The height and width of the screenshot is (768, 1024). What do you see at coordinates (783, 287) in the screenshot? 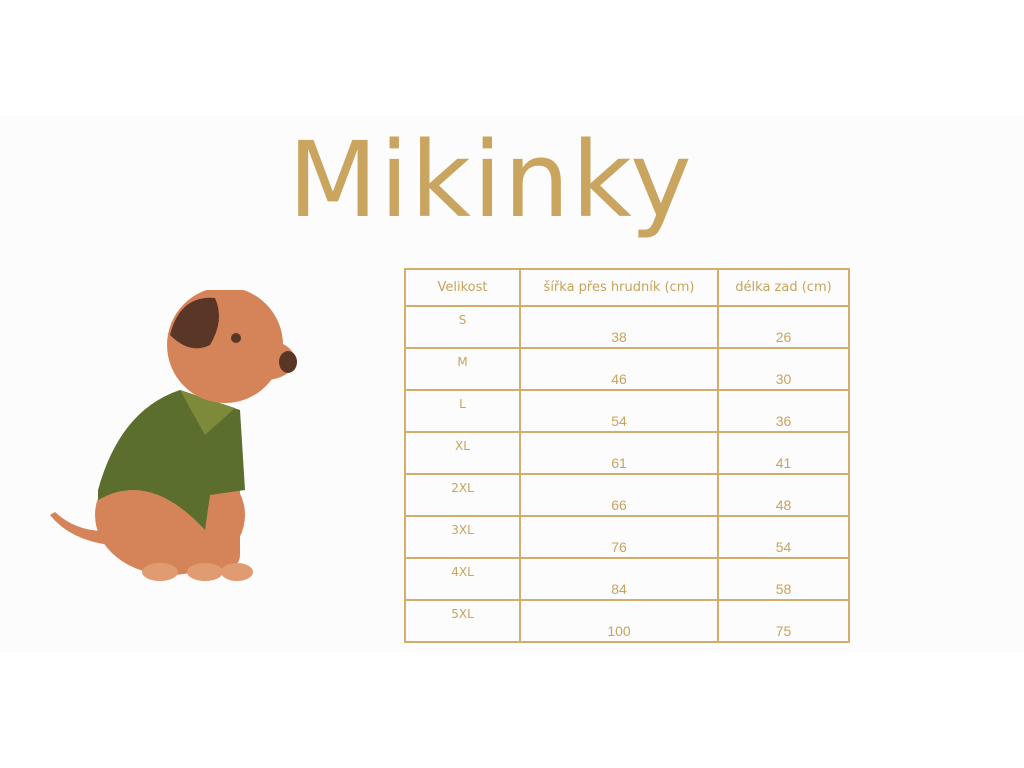
I see `header-back-length: délka zad (cm)` at bounding box center [783, 287].